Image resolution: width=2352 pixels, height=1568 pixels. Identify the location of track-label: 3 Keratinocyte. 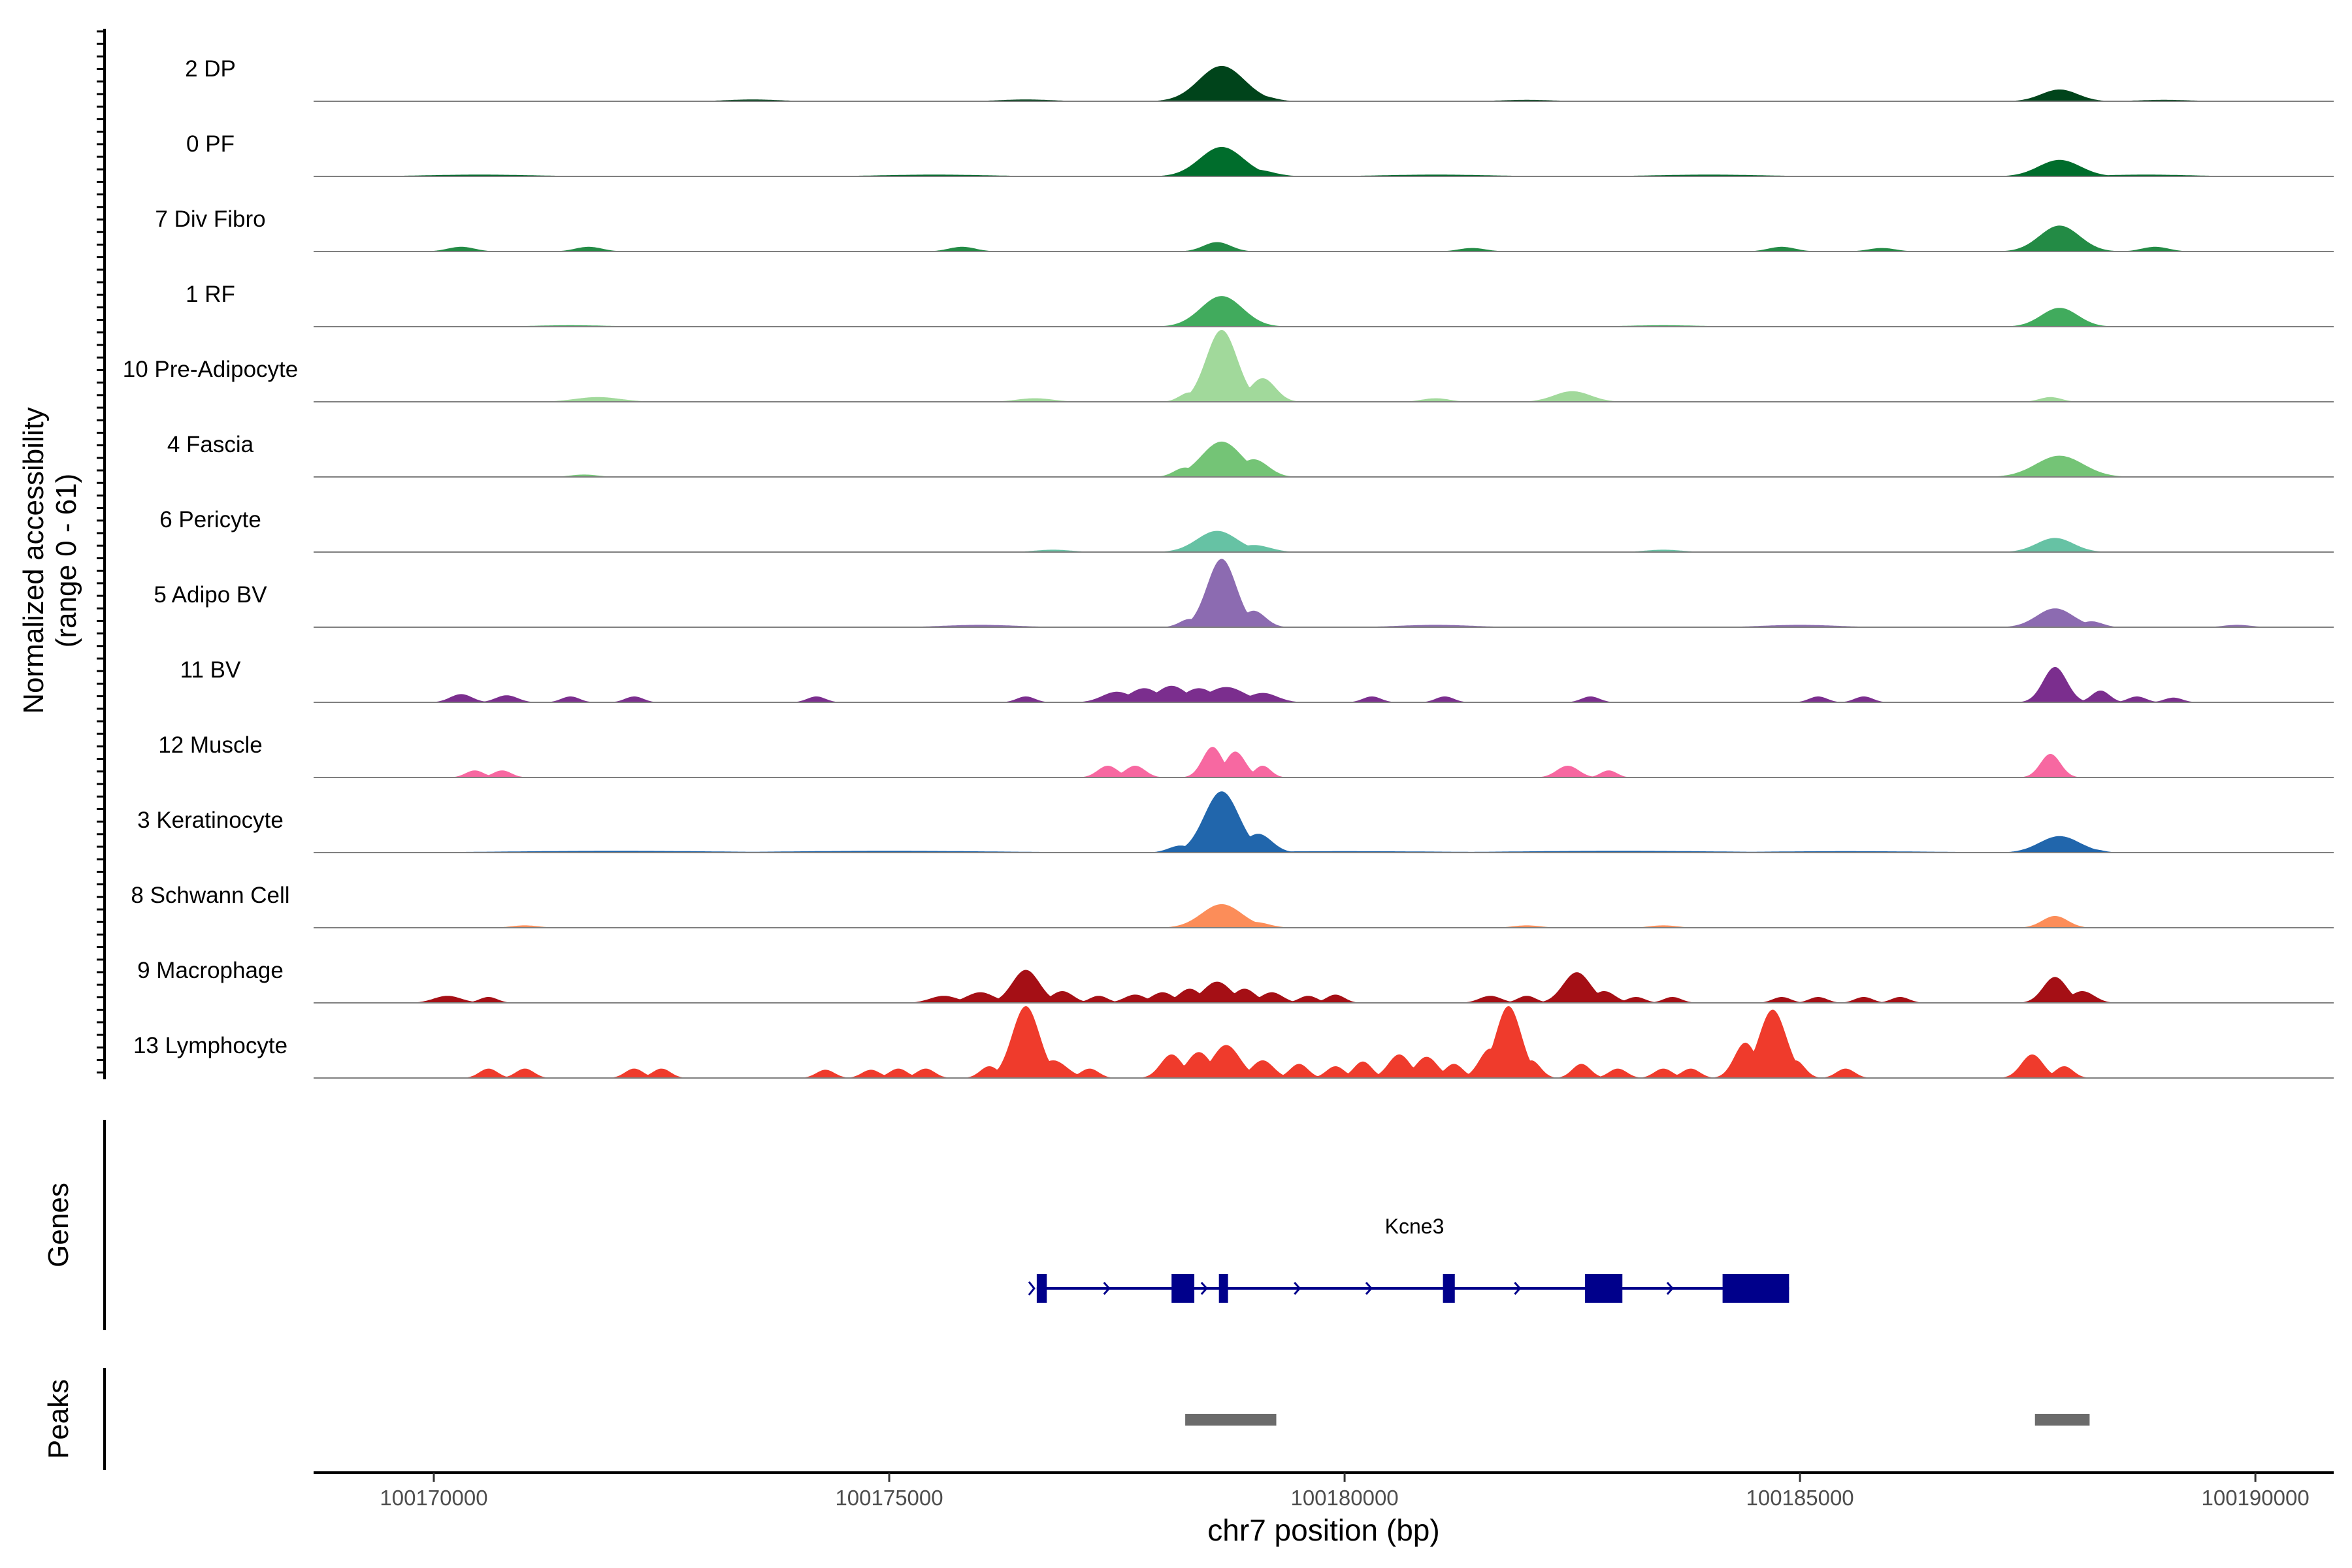
(210, 820).